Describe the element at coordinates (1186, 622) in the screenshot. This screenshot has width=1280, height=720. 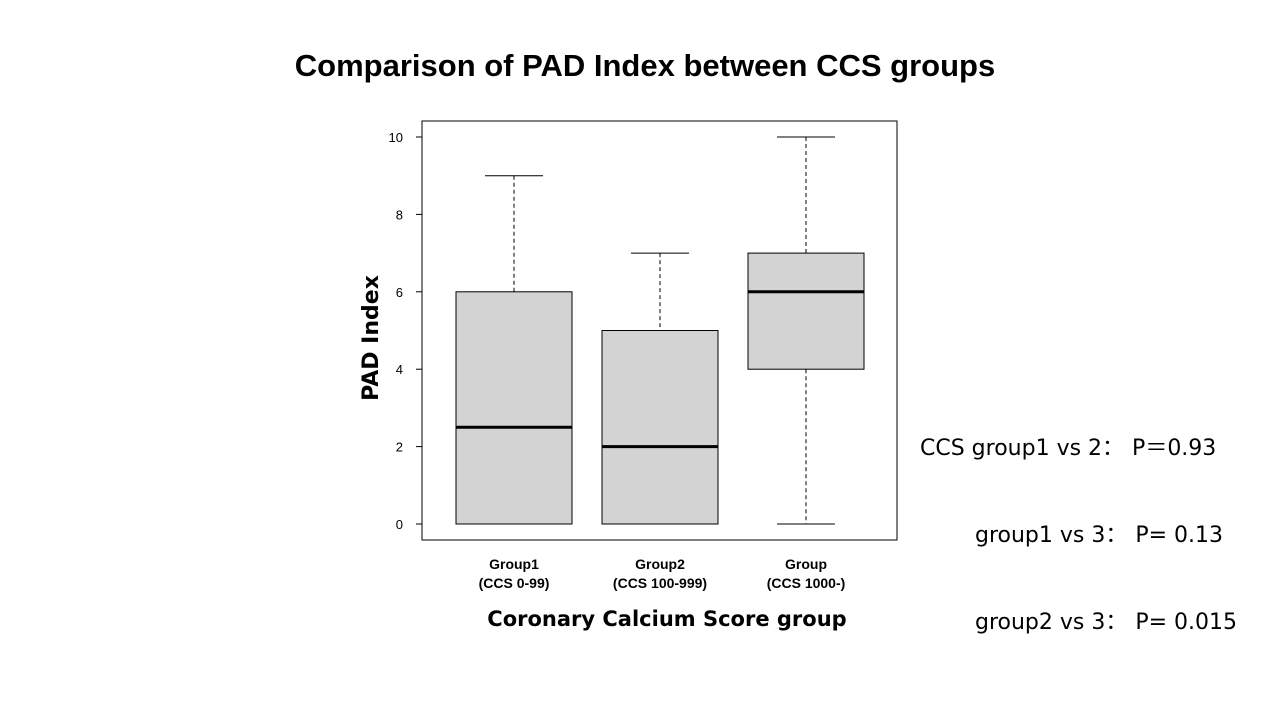
I see `stat-p-value: P= 0.015` at that location.